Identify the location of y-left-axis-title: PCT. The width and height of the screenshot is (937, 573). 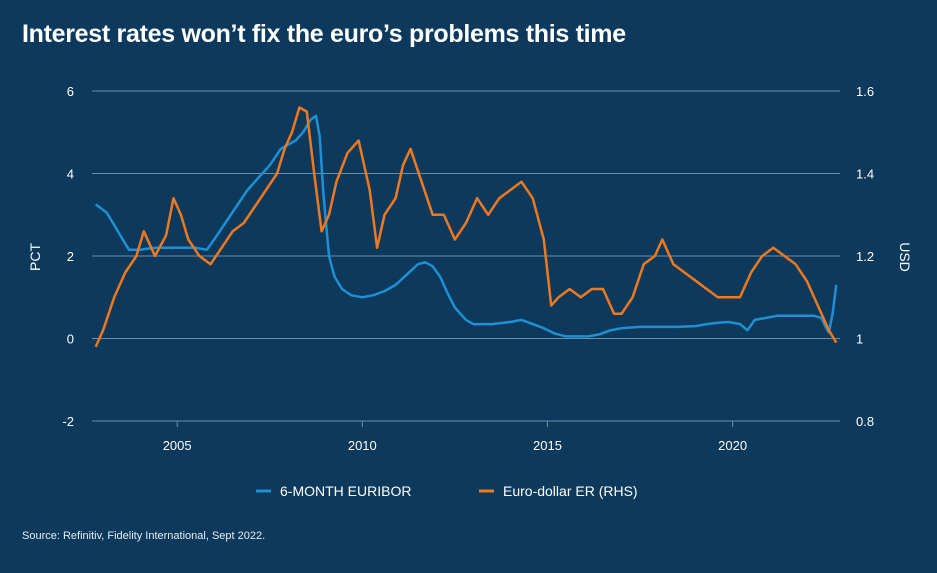
(35, 257).